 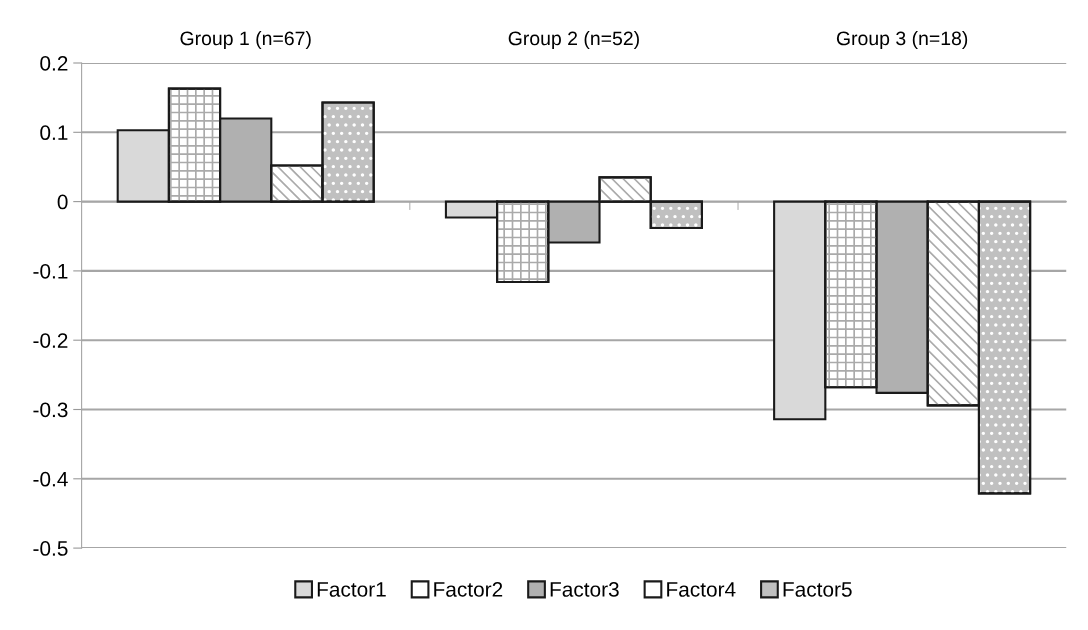 What do you see at coordinates (468, 589) in the screenshot?
I see `legend-label: Factor2` at bounding box center [468, 589].